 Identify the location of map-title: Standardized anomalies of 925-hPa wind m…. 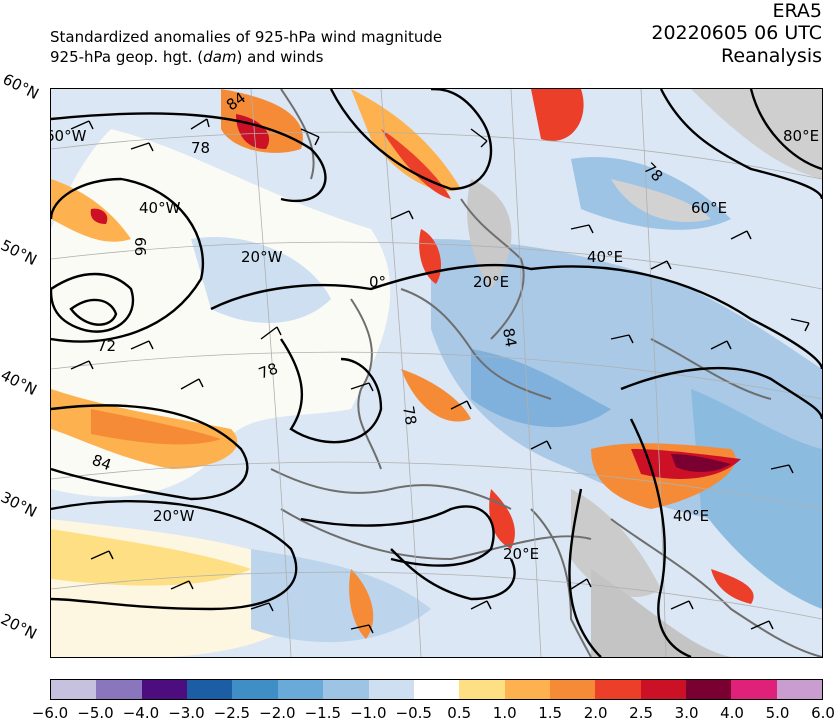
(246, 37).